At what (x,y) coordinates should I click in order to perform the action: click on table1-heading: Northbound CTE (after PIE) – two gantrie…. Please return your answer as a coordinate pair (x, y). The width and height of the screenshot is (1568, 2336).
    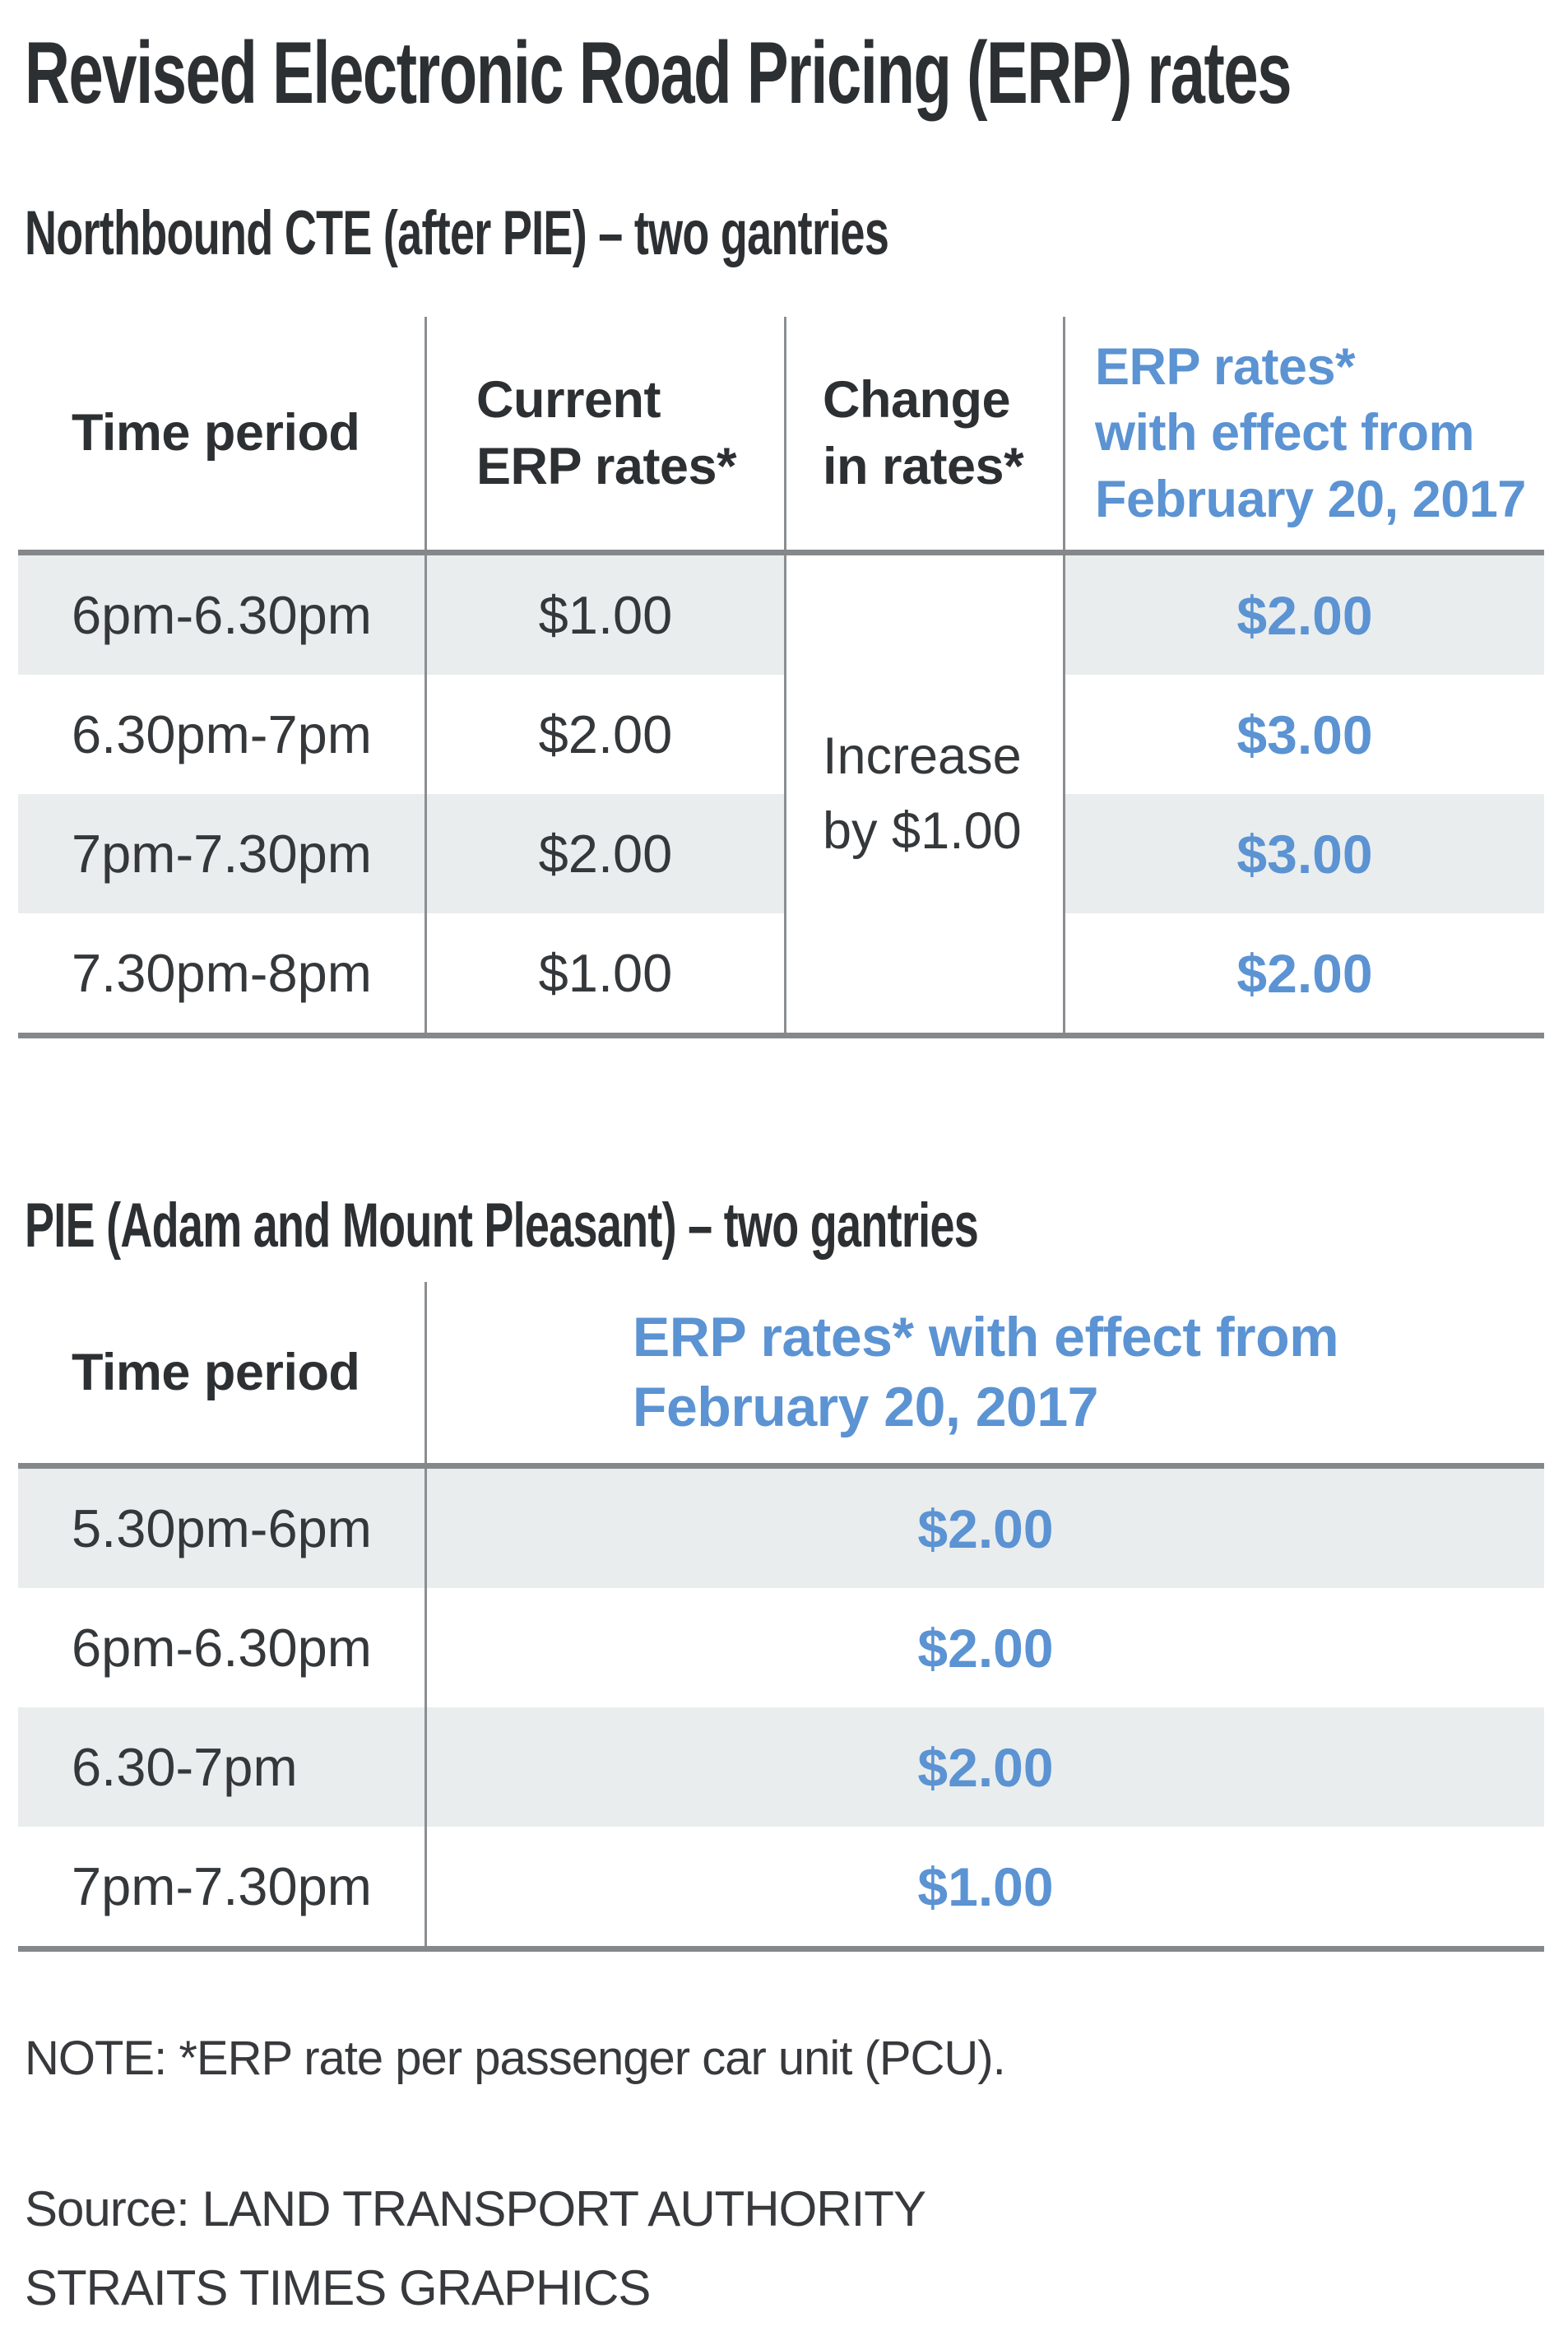
    Looking at the image, I should click on (457, 233).